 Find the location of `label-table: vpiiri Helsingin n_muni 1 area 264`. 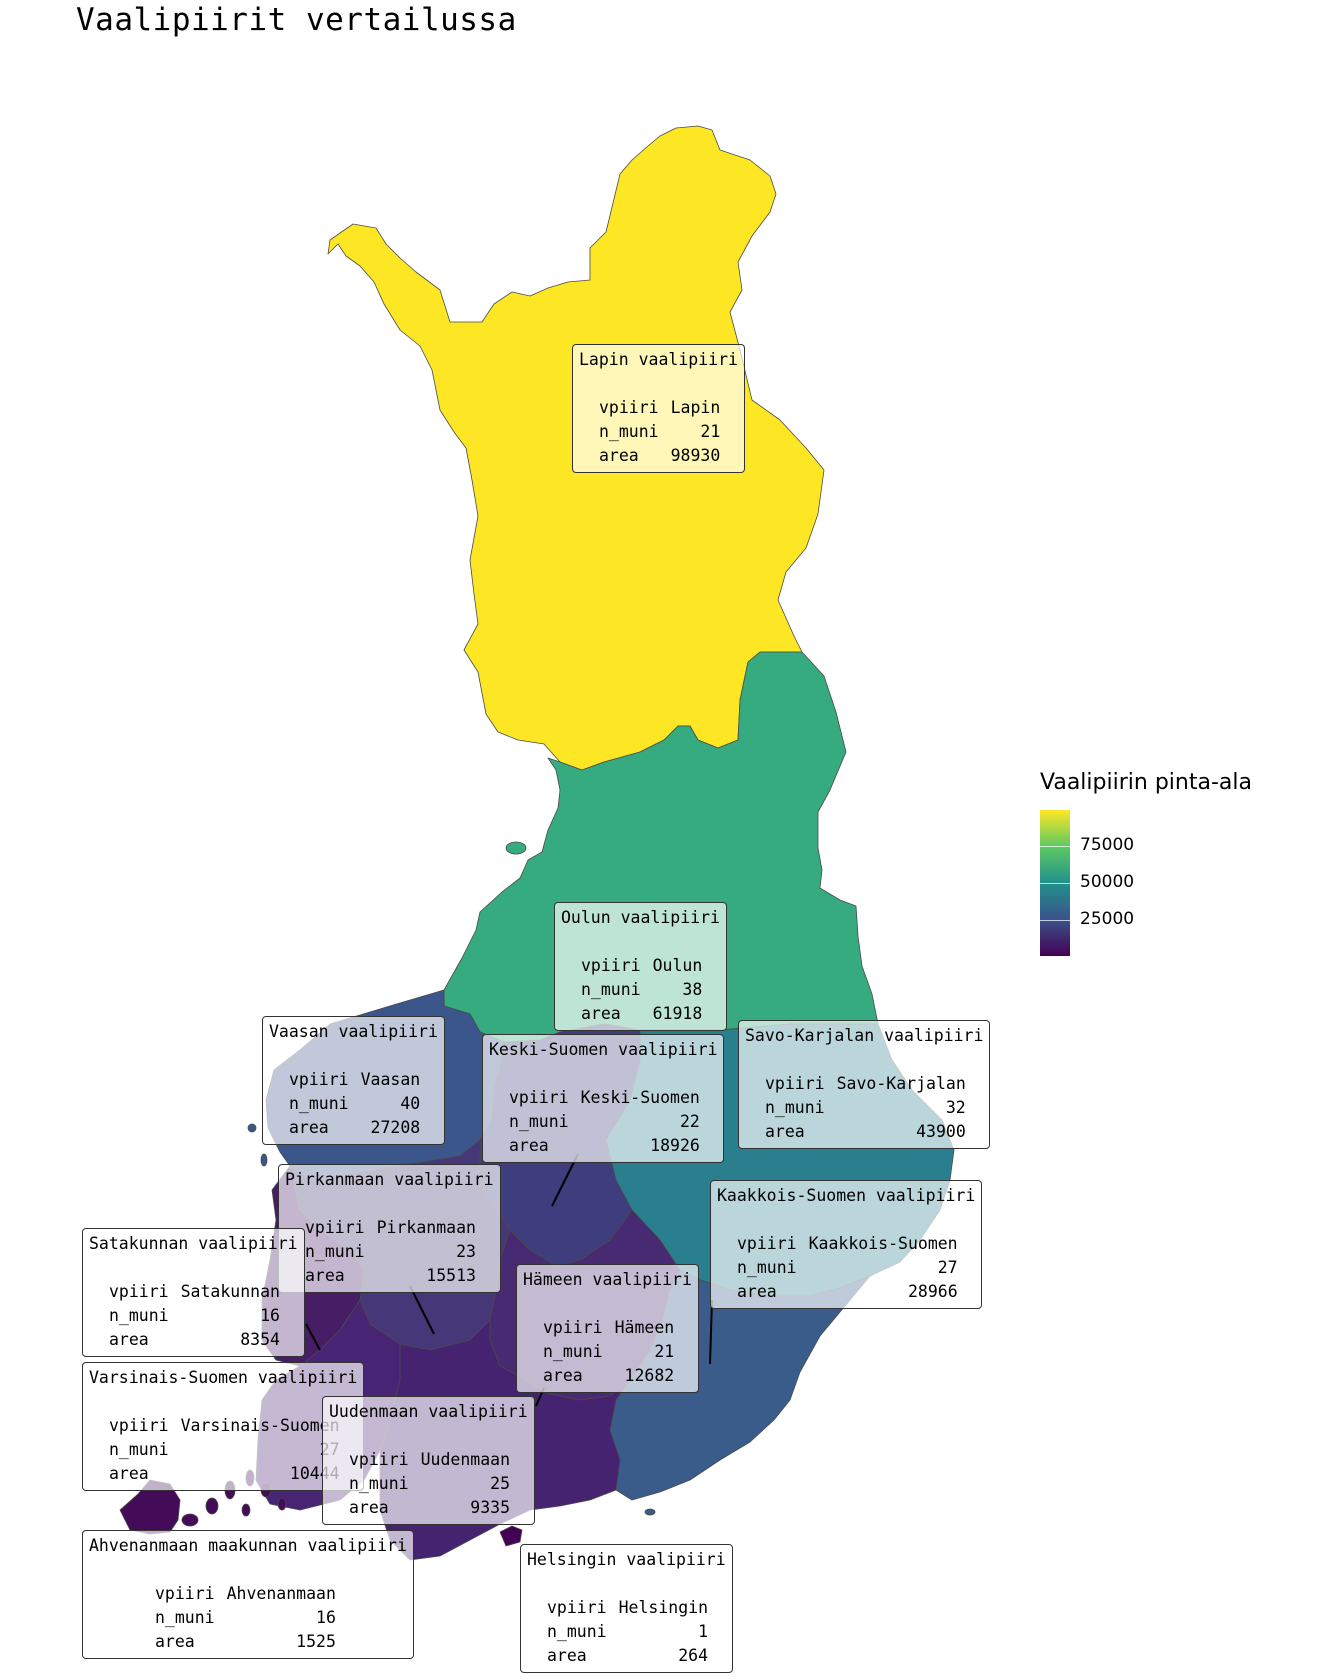

label-table: vpiiri Helsingin n_muni 1 area 264 is located at coordinates (627, 1632).